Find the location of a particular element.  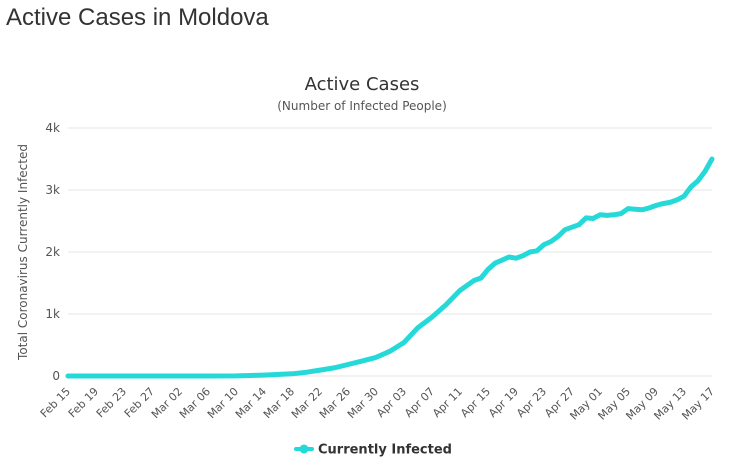

y-tick-label: 3k is located at coordinates (52, 190).